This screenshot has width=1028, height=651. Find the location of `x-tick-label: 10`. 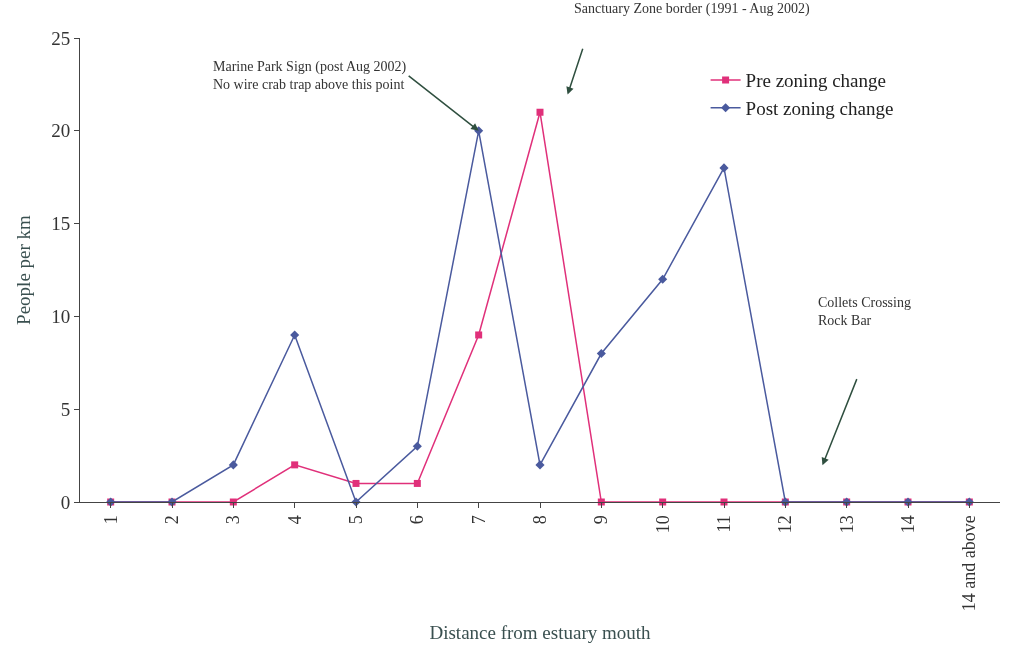

x-tick-label: 10 is located at coordinates (662, 524).